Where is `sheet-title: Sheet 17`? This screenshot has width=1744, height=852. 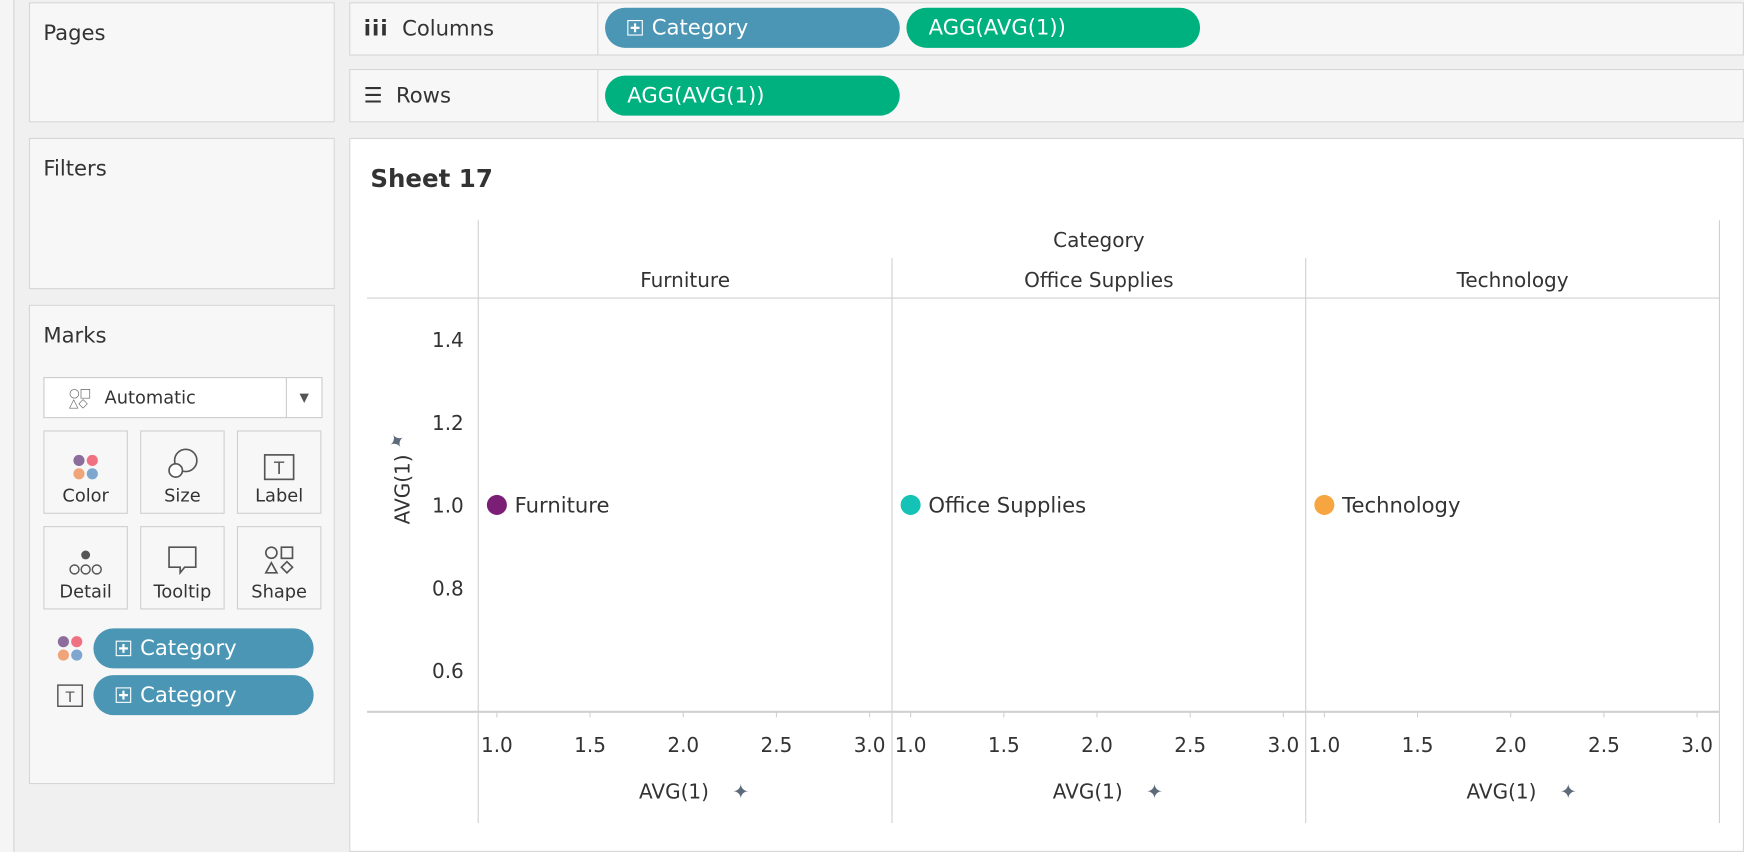
sheet-title: Sheet 17 is located at coordinates (431, 179).